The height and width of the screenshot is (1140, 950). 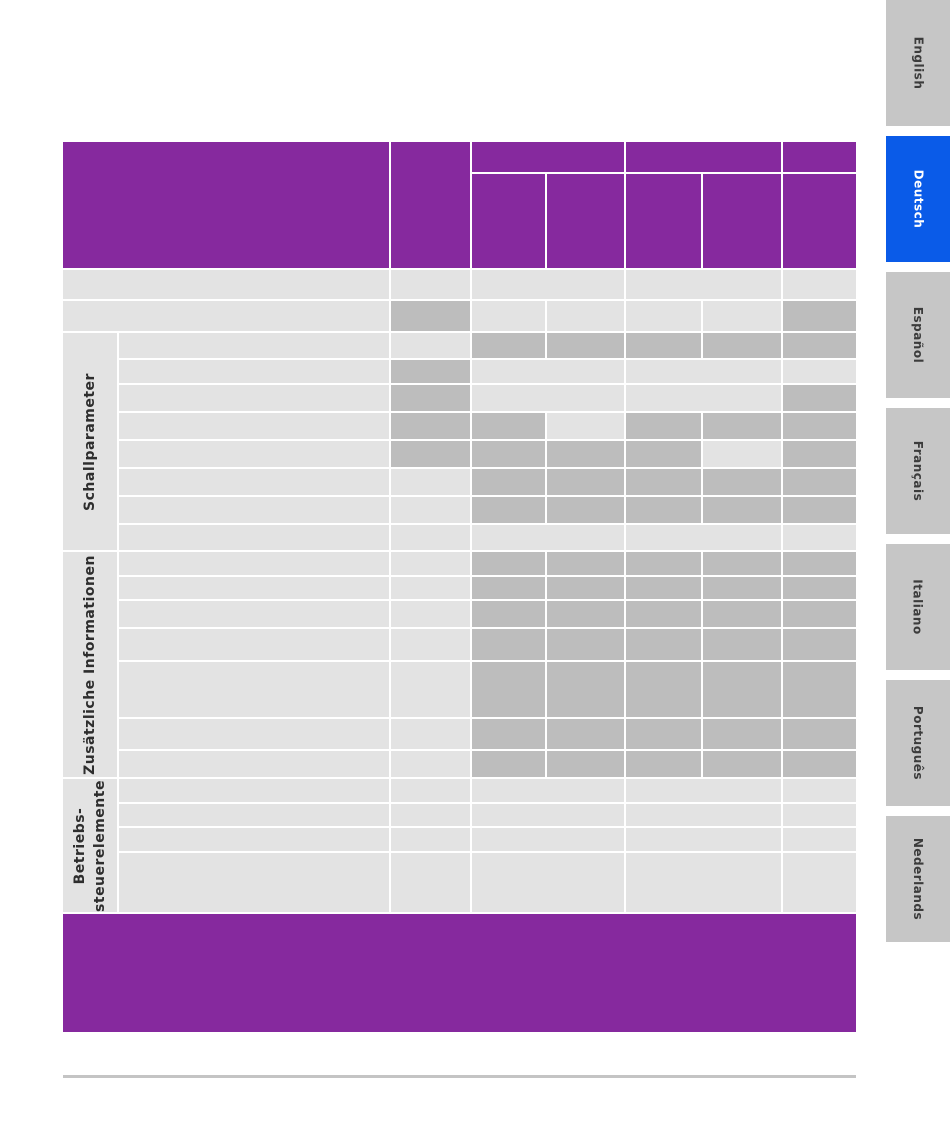 What do you see at coordinates (585, 221) in the screenshot?
I see `header-subcell-a2` at bounding box center [585, 221].